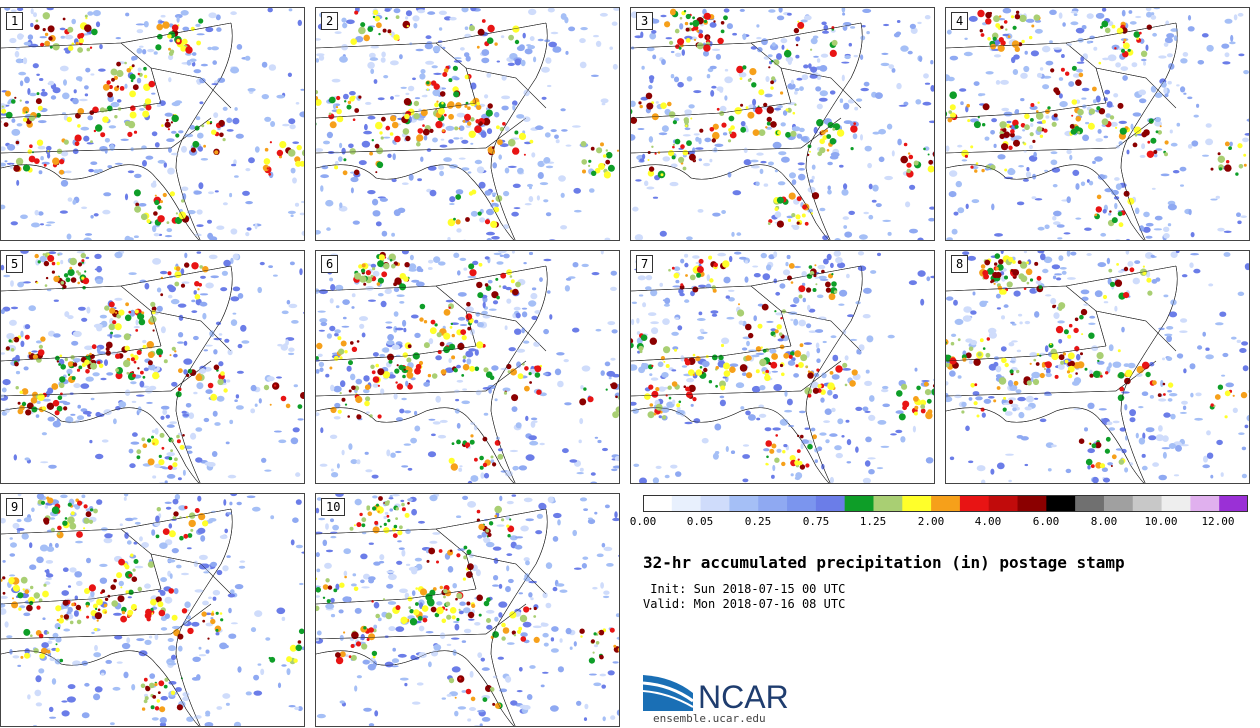  What do you see at coordinates (668, 693) in the screenshot?
I see `ncar-logo-icon` at bounding box center [668, 693].